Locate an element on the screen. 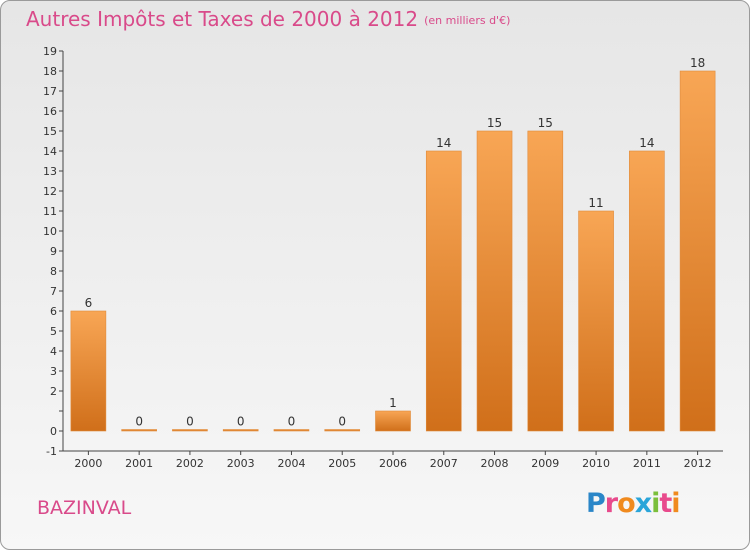  y-tick-label: 13 is located at coordinates (50, 171).